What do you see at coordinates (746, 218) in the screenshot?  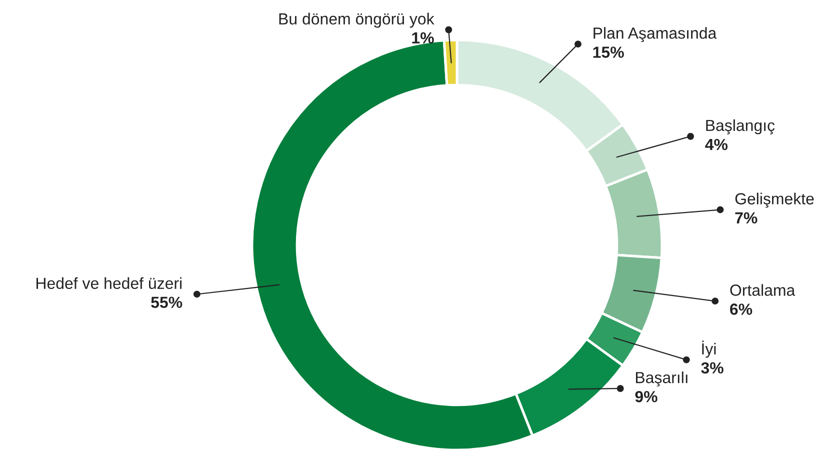 I see `data-label: 7%` at bounding box center [746, 218].